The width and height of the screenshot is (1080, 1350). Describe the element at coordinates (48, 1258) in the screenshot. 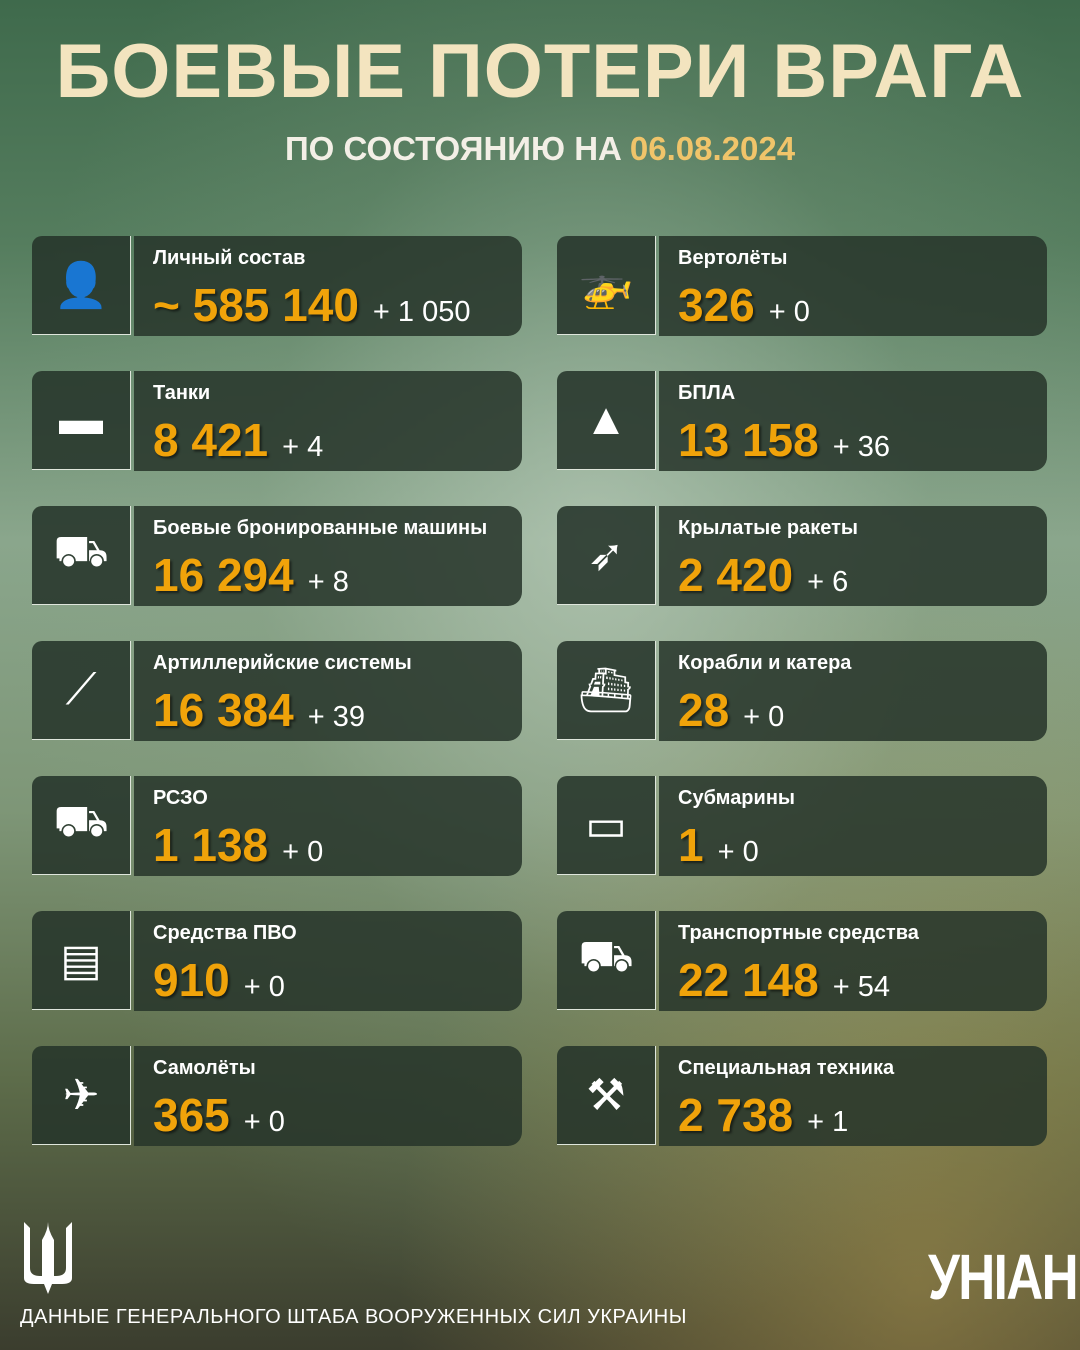

I see `trident-emblem-icon` at that location.